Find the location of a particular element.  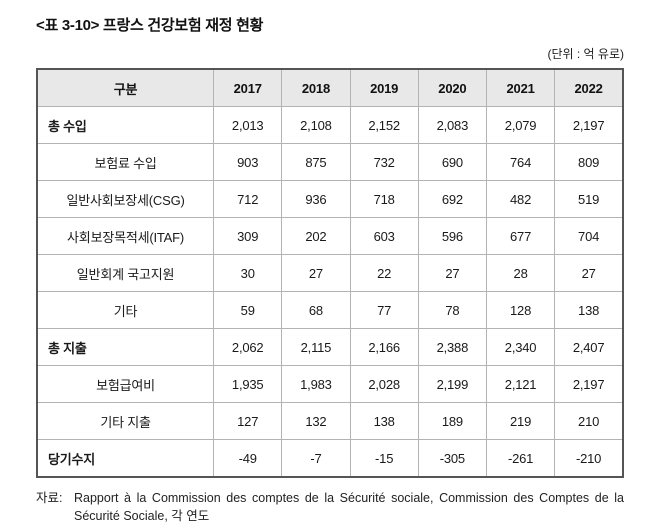

table-header-row: 구분 2017 2018 2019 2020 2021 2022 is located at coordinates (330, 87).